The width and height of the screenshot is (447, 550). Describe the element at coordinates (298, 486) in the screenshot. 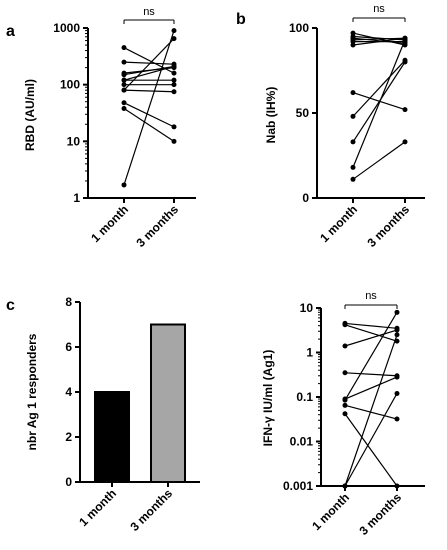

I see `y-tick-label: 0.001` at that location.